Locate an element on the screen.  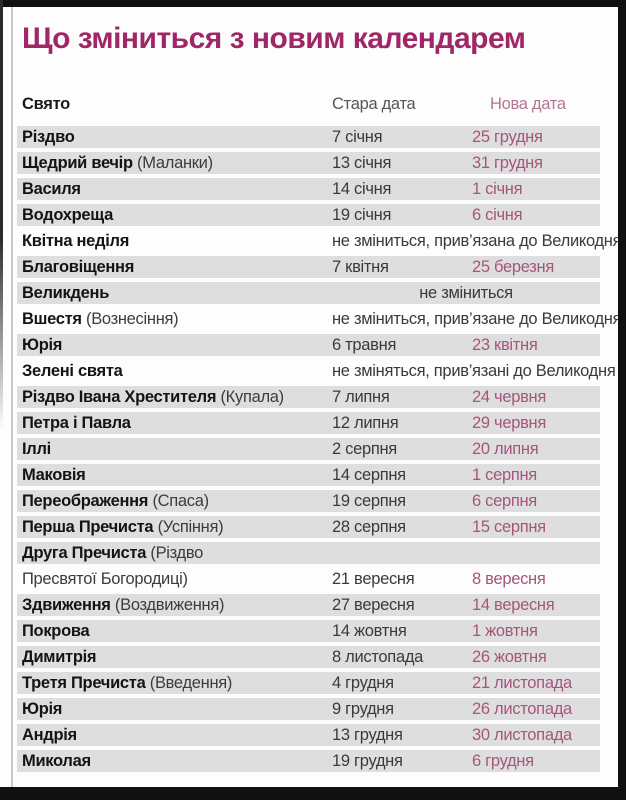
new-date: 25 грудня is located at coordinates (507, 137).